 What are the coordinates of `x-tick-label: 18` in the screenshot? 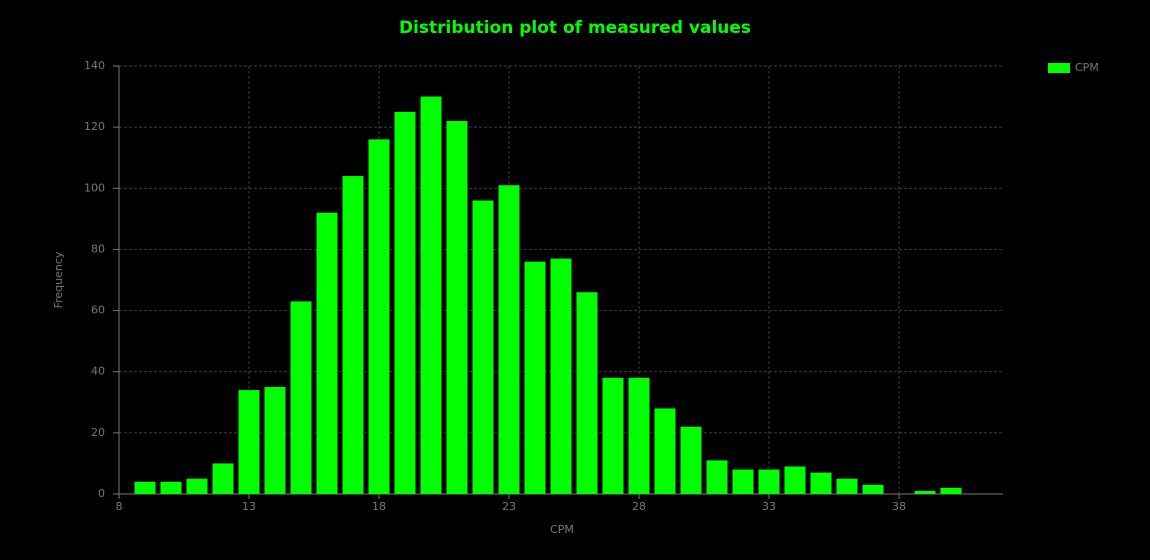 It's located at (379, 506).